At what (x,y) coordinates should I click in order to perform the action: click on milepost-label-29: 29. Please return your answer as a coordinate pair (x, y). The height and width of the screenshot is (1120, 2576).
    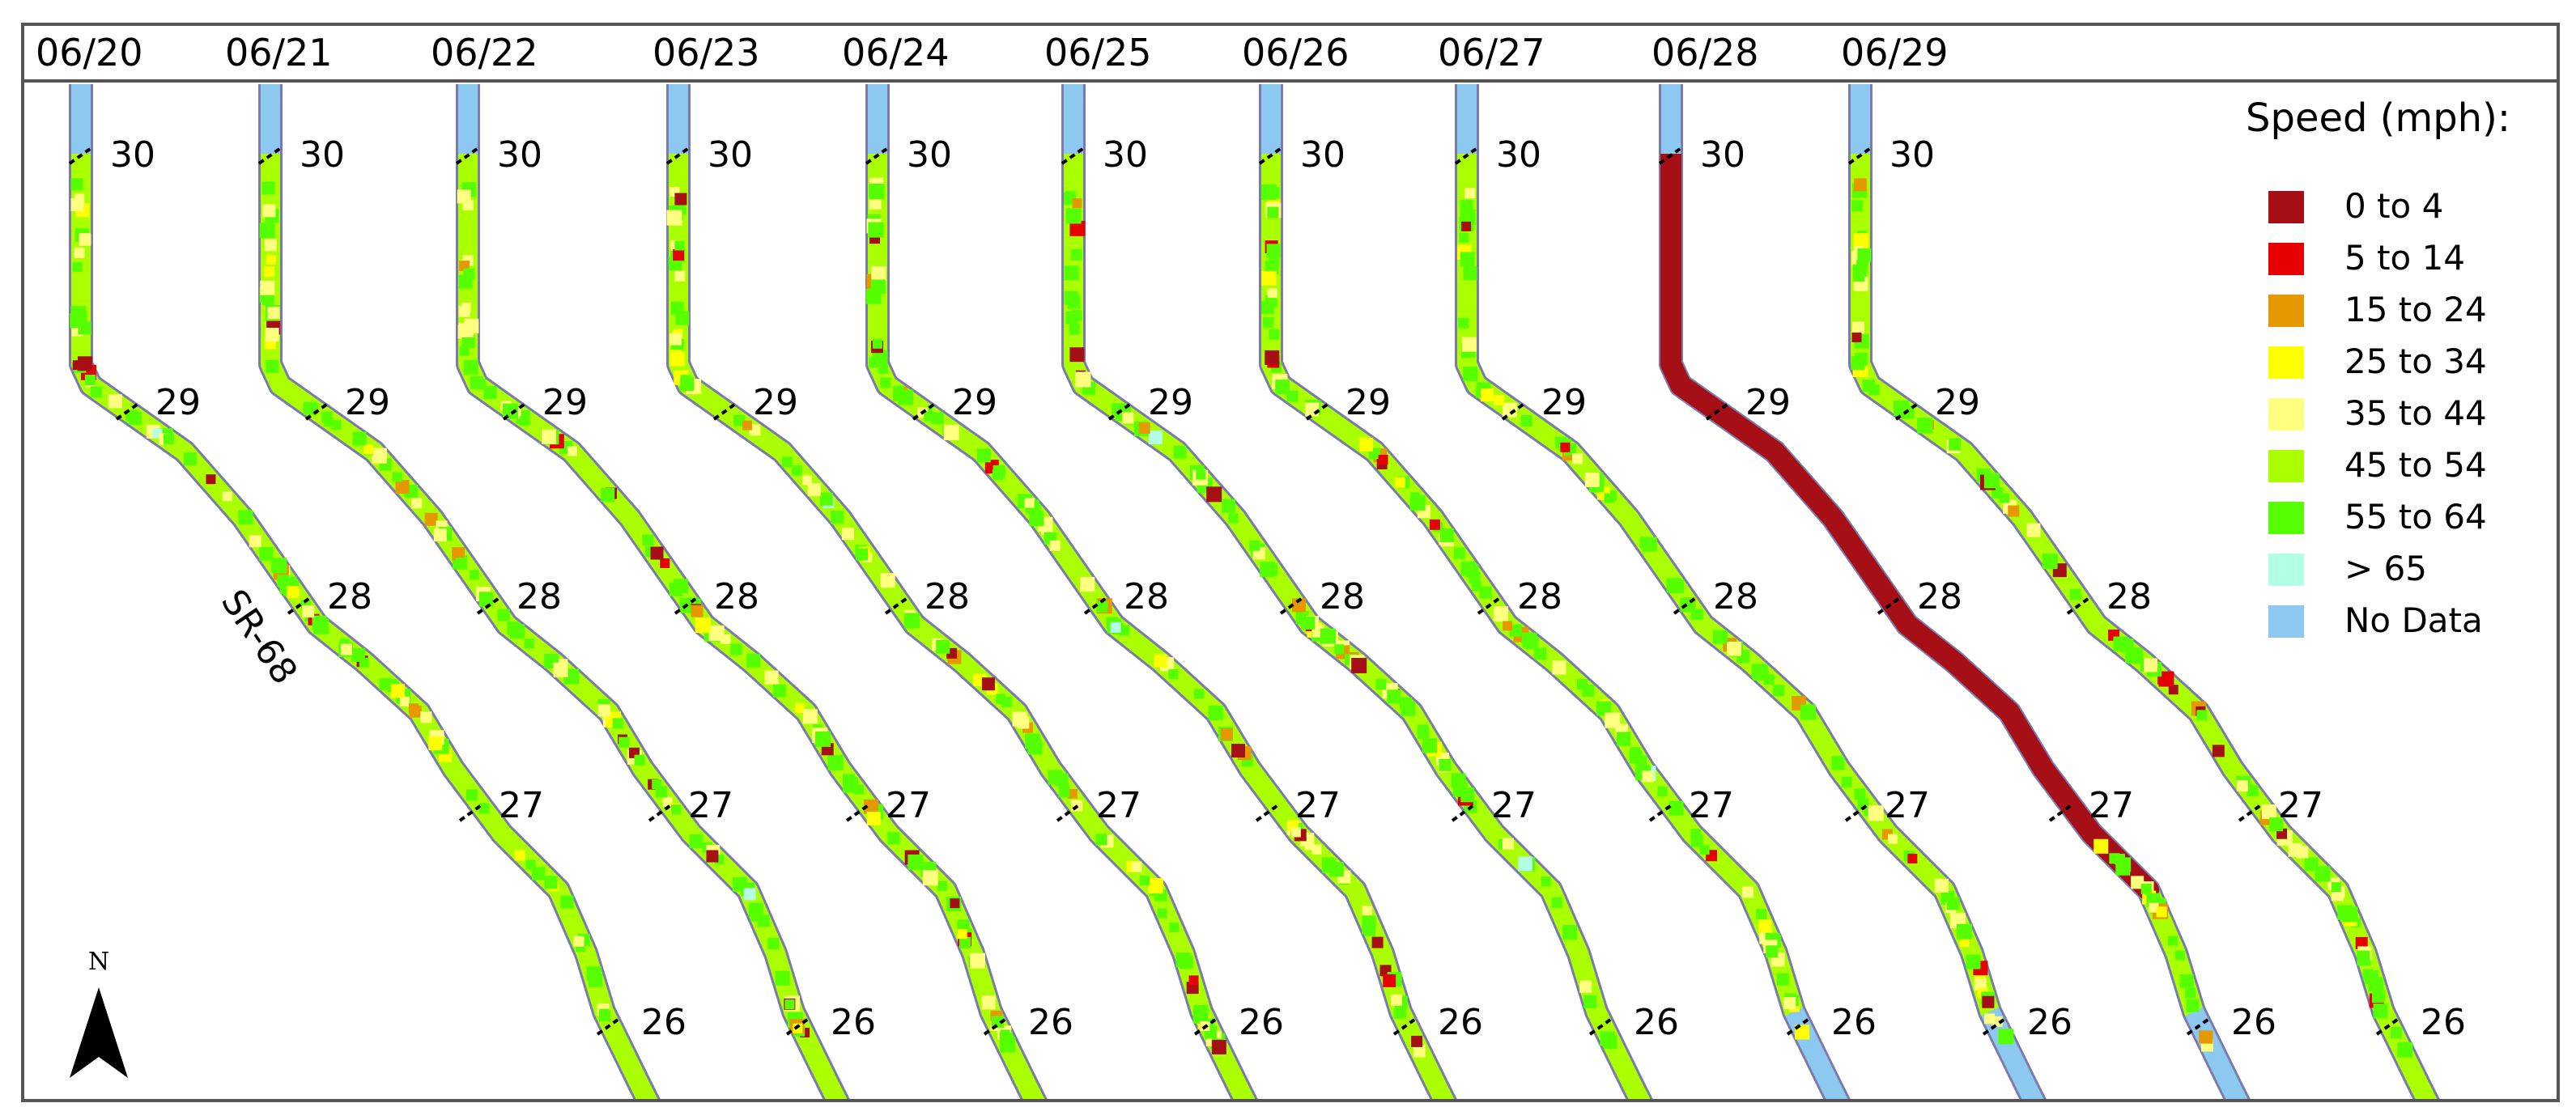
    Looking at the image, I should click on (178, 402).